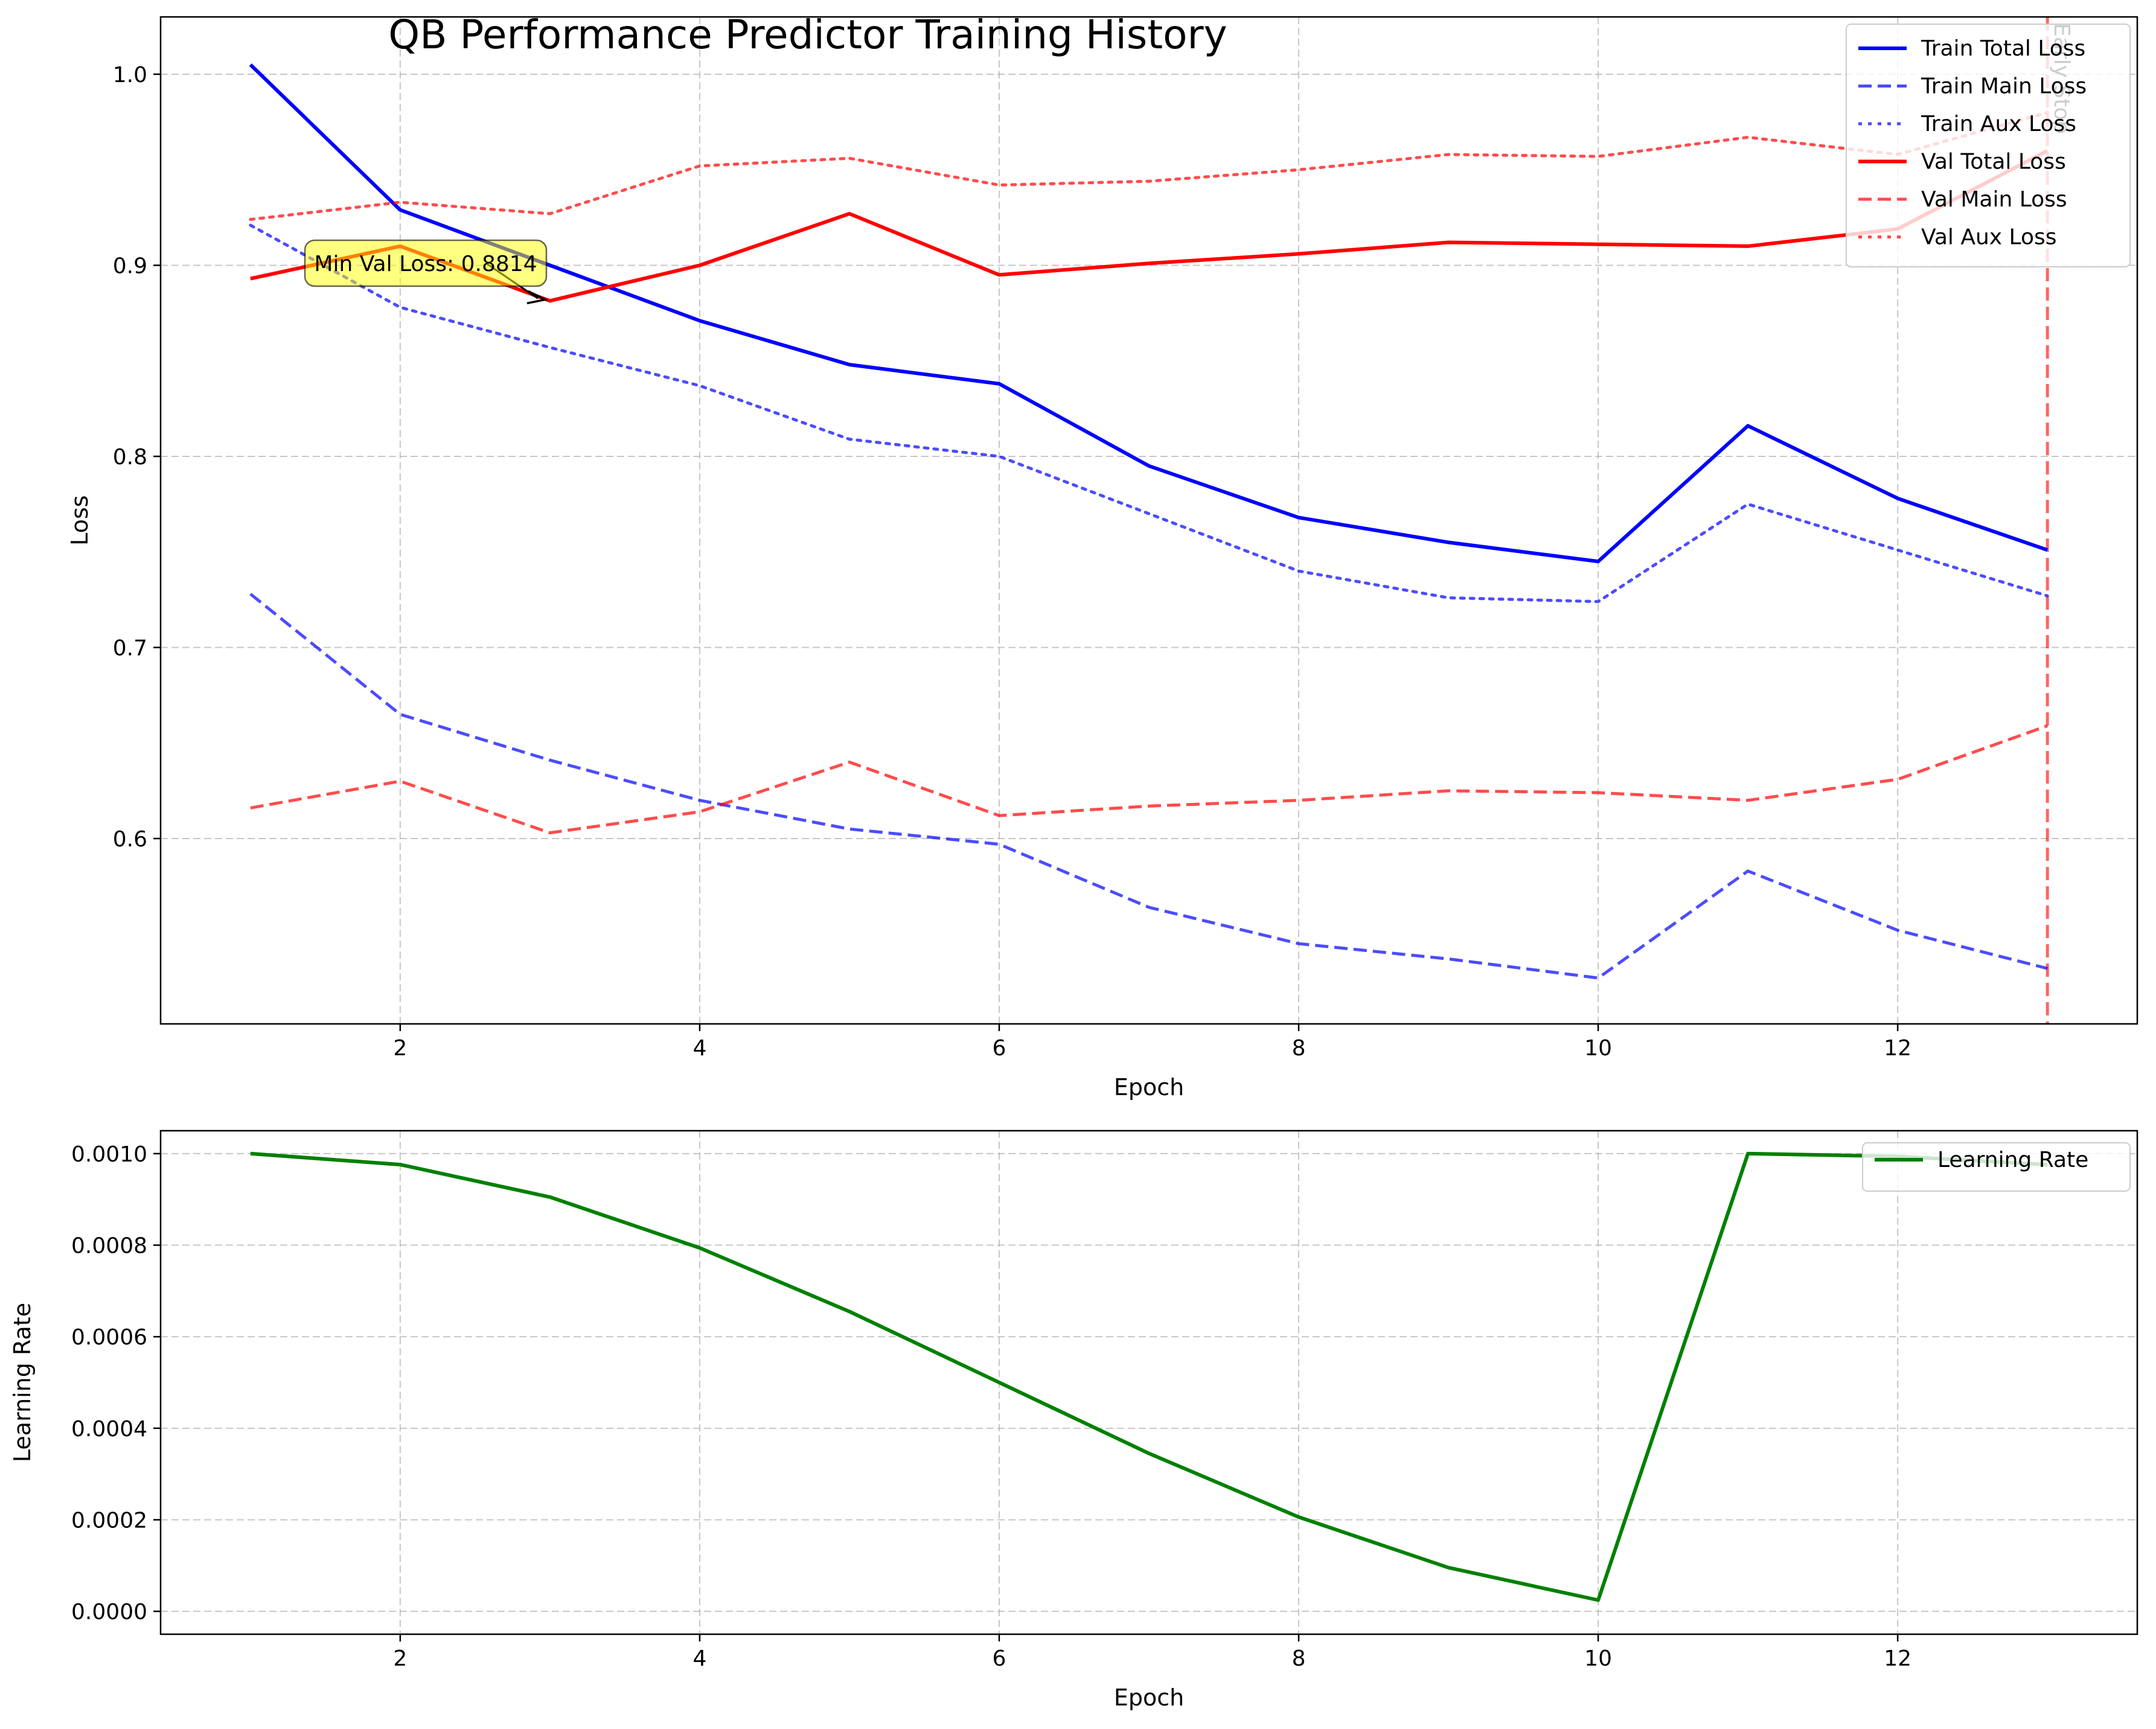  Describe the element at coordinates (109, 1430) in the screenshot. I see `y-tick-label: 0.0004` at that location.